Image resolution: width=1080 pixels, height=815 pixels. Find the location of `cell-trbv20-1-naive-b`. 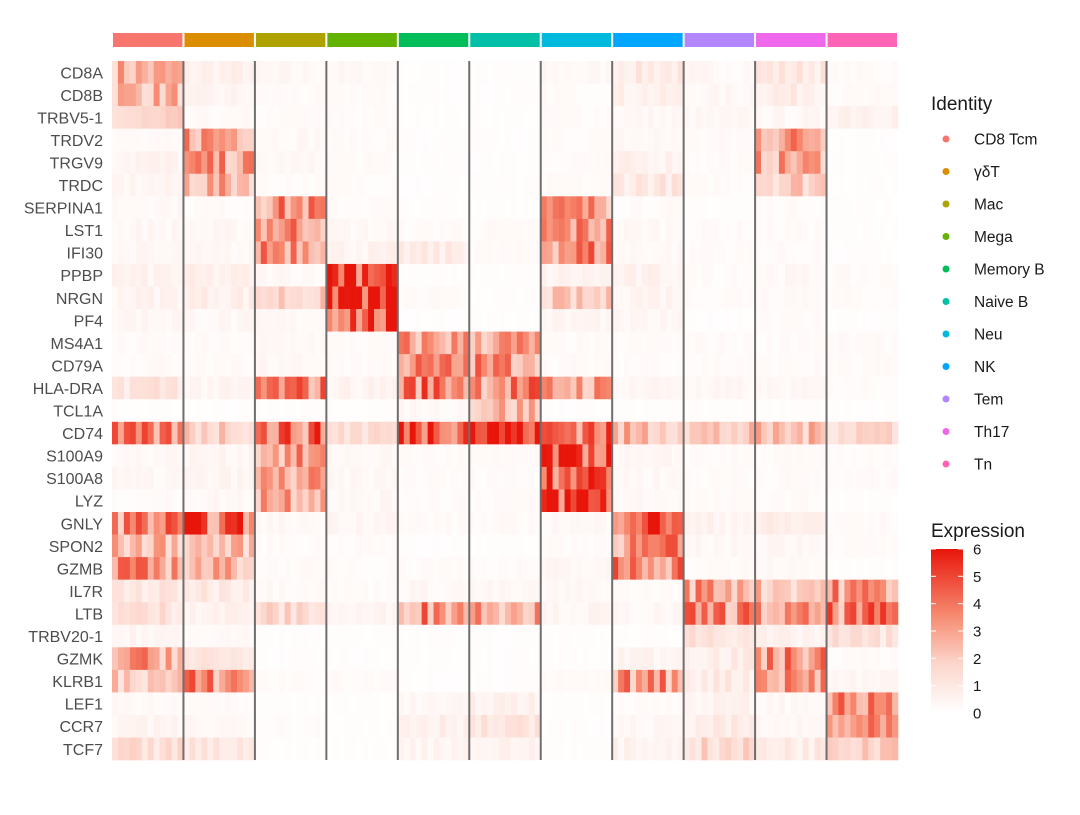

cell-trbv20-1-naive-b is located at coordinates (505, 636).